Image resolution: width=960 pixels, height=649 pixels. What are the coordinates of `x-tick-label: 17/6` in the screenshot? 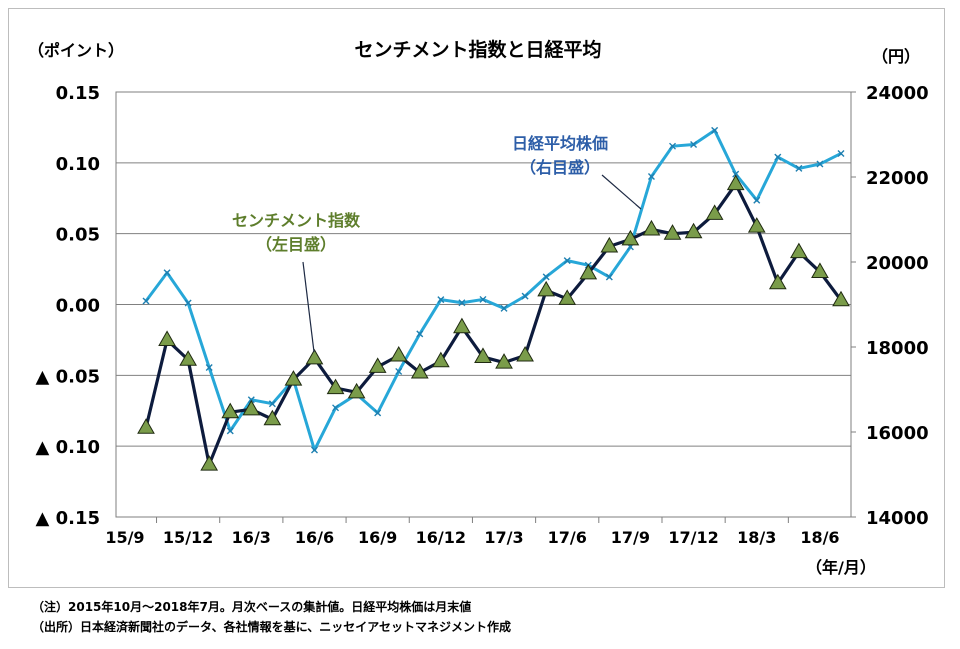 It's located at (567, 537).